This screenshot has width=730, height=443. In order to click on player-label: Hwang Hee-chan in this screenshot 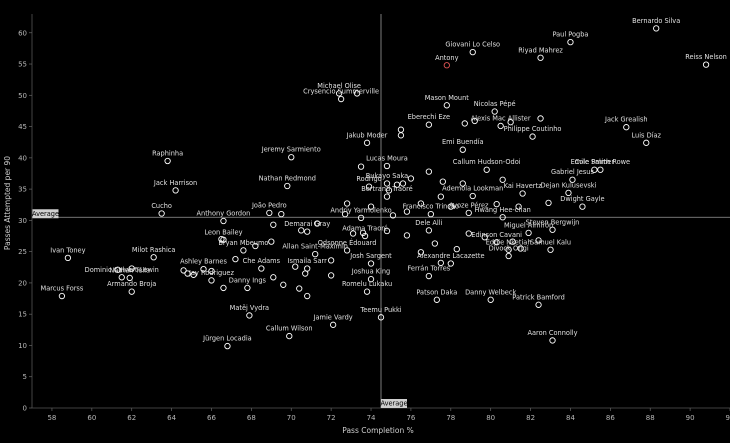, I will do `click(502, 210)`.